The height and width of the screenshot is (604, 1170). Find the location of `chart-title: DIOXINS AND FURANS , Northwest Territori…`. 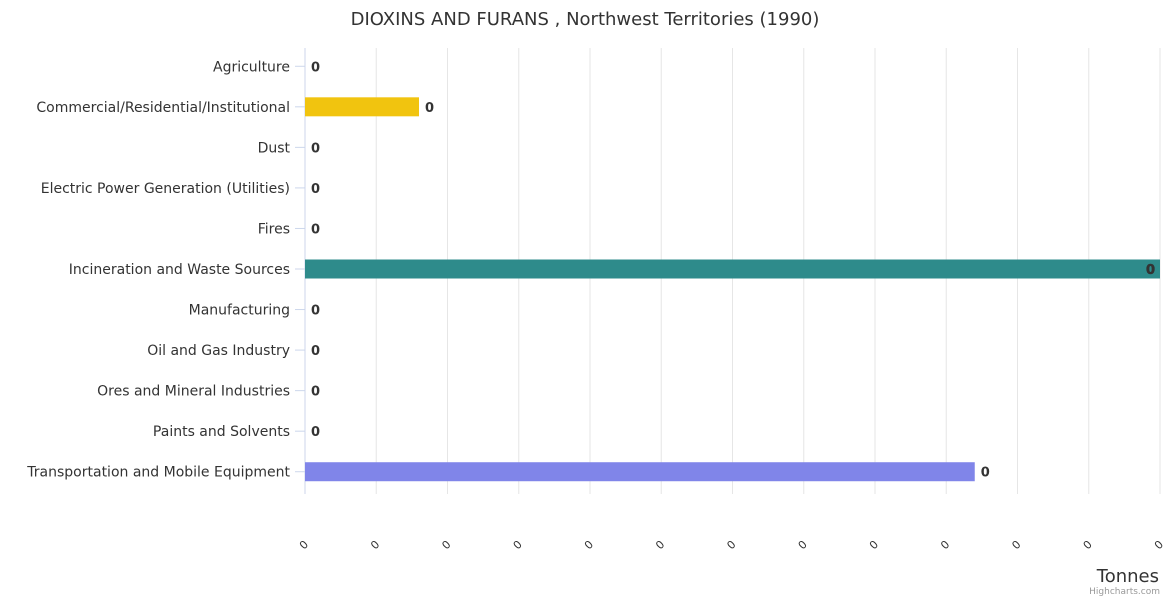

chart-title: DIOXINS AND FURANS , Northwest Territori… is located at coordinates (585, 19).